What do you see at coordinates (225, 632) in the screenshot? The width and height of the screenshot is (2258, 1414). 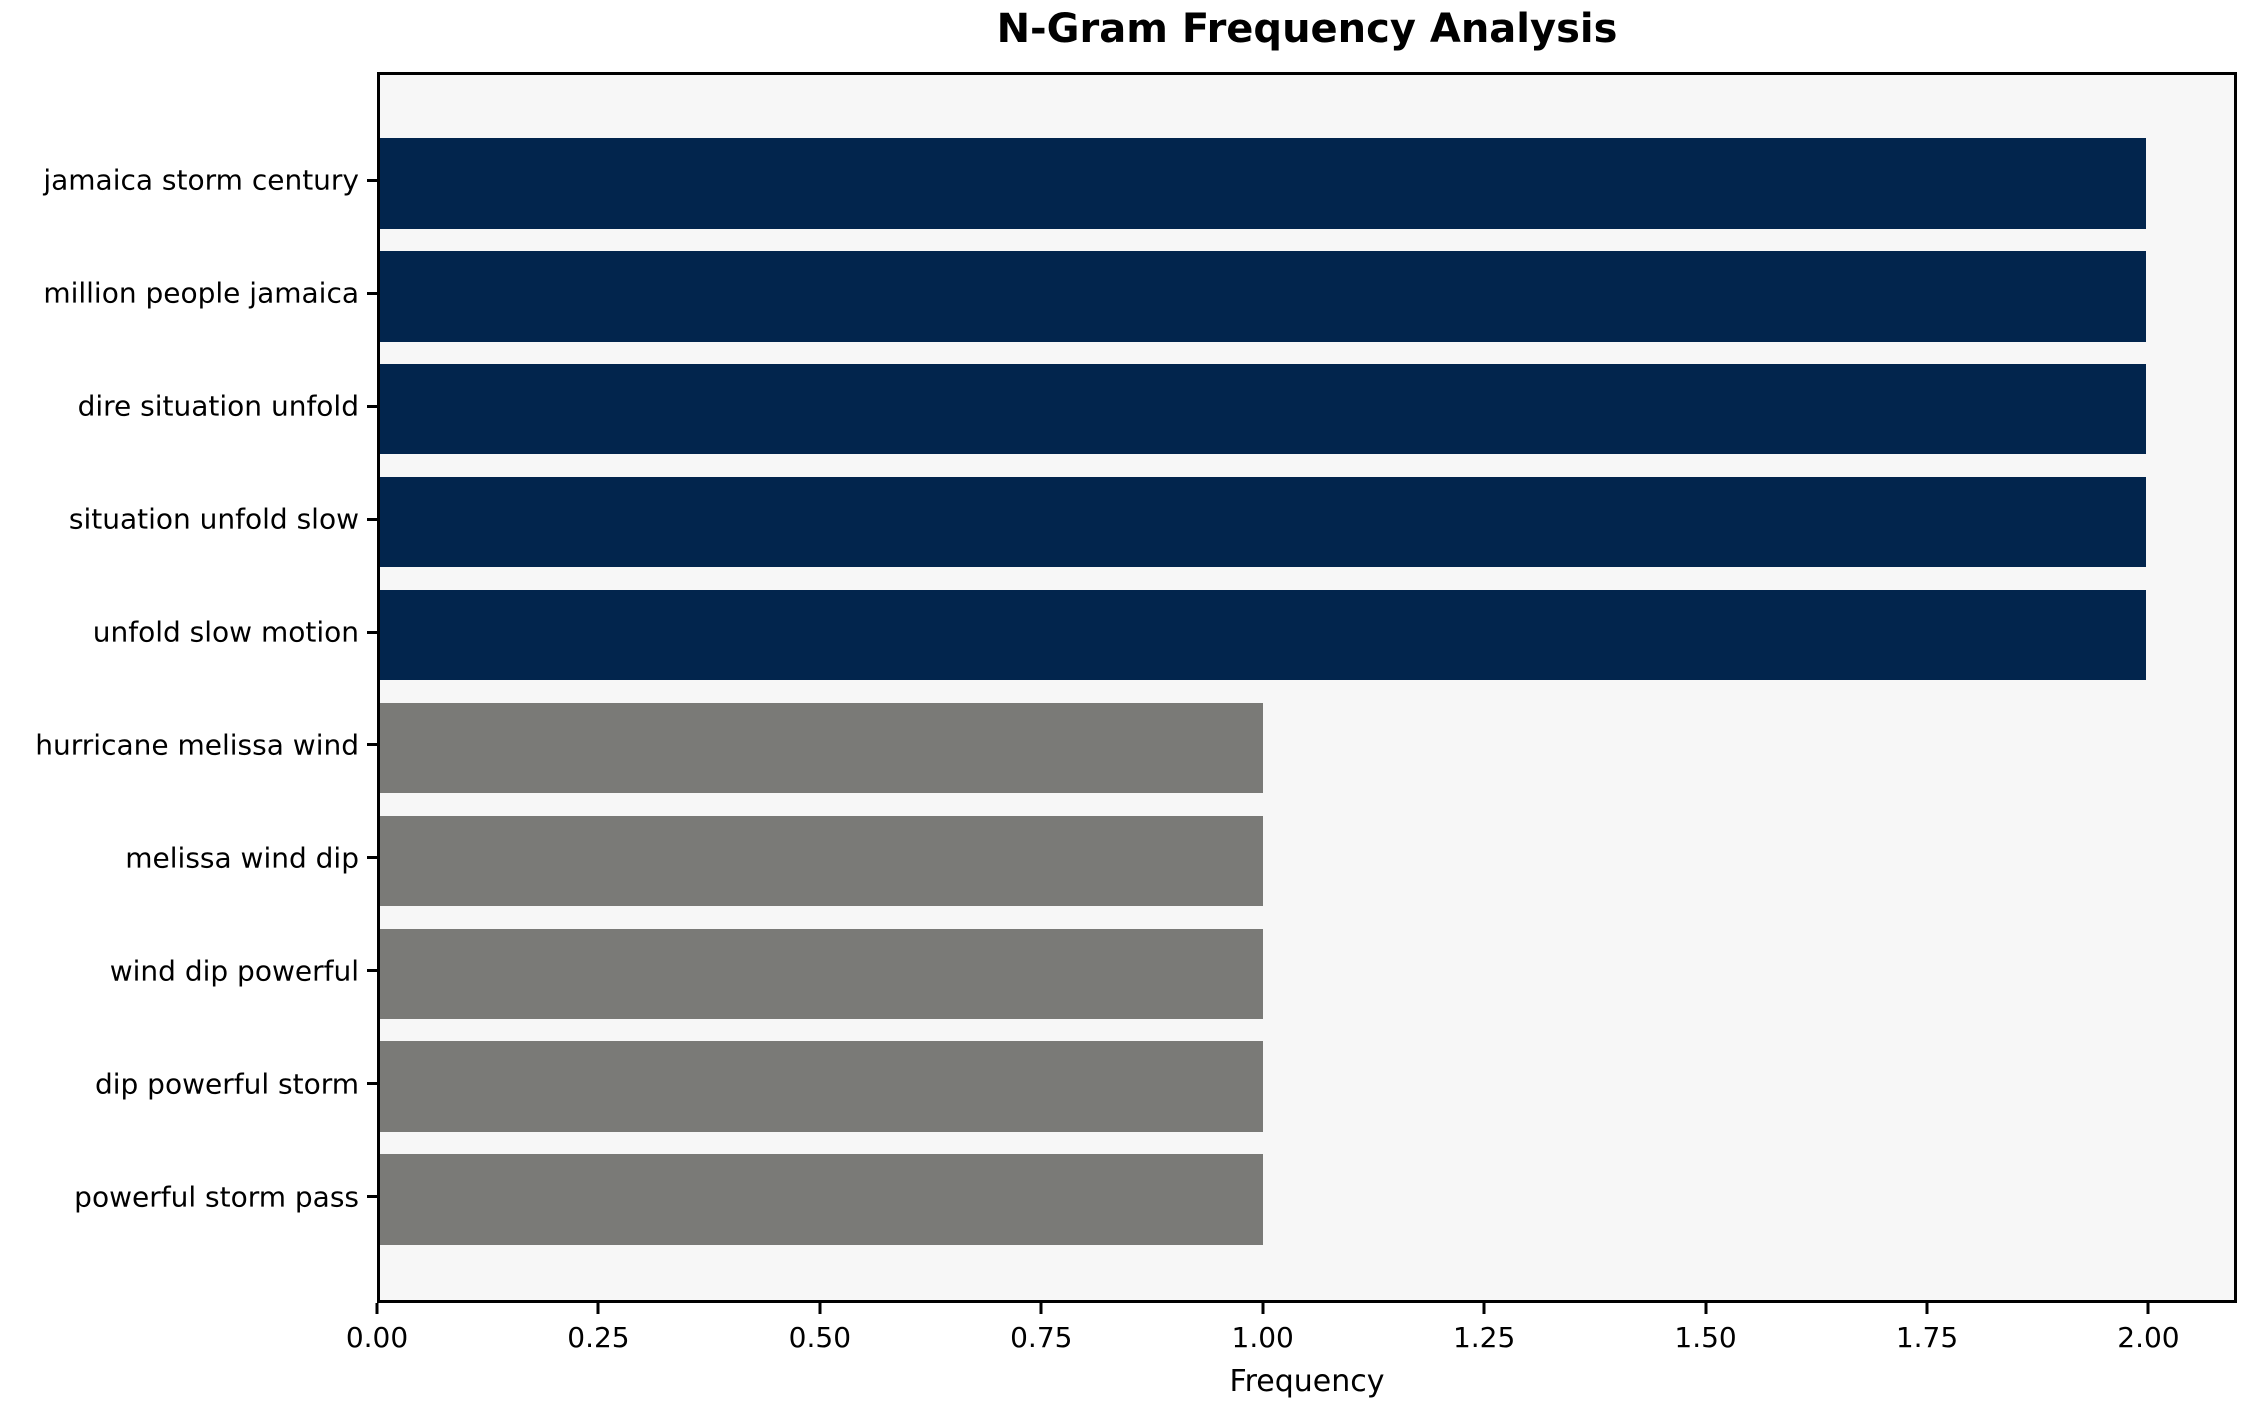 I see `y-tick-label: unfold slow motion` at bounding box center [225, 632].